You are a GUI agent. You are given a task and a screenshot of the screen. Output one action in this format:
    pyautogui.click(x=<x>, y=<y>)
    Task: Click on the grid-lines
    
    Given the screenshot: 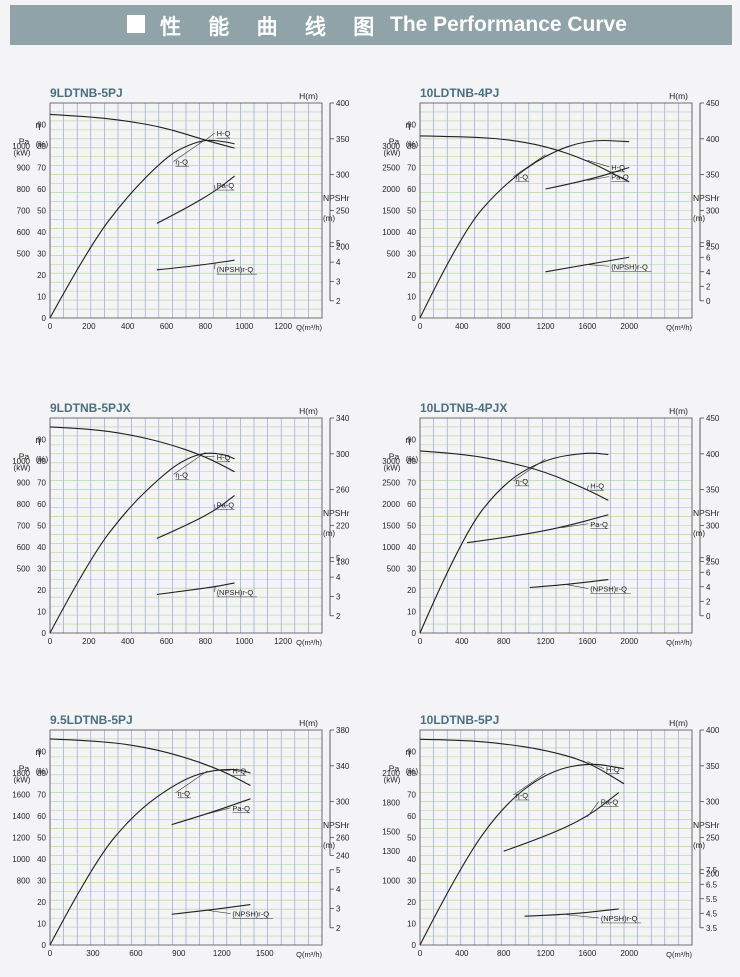 What is the action you would take?
    pyautogui.click(x=186, y=210)
    